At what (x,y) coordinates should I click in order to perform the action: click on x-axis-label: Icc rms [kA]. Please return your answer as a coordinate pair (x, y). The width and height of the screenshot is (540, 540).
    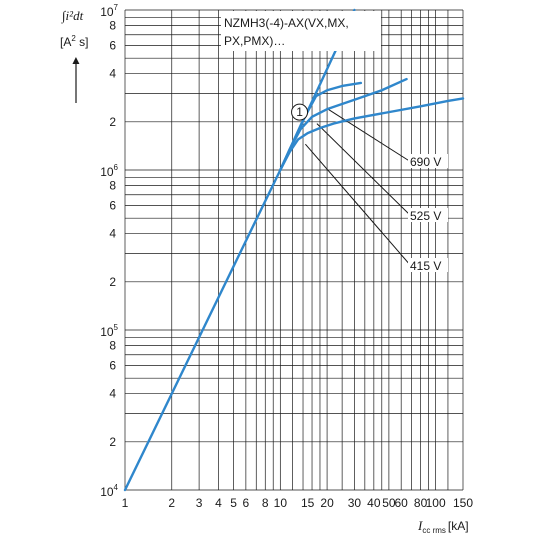
    Looking at the image, I should click on (443, 526).